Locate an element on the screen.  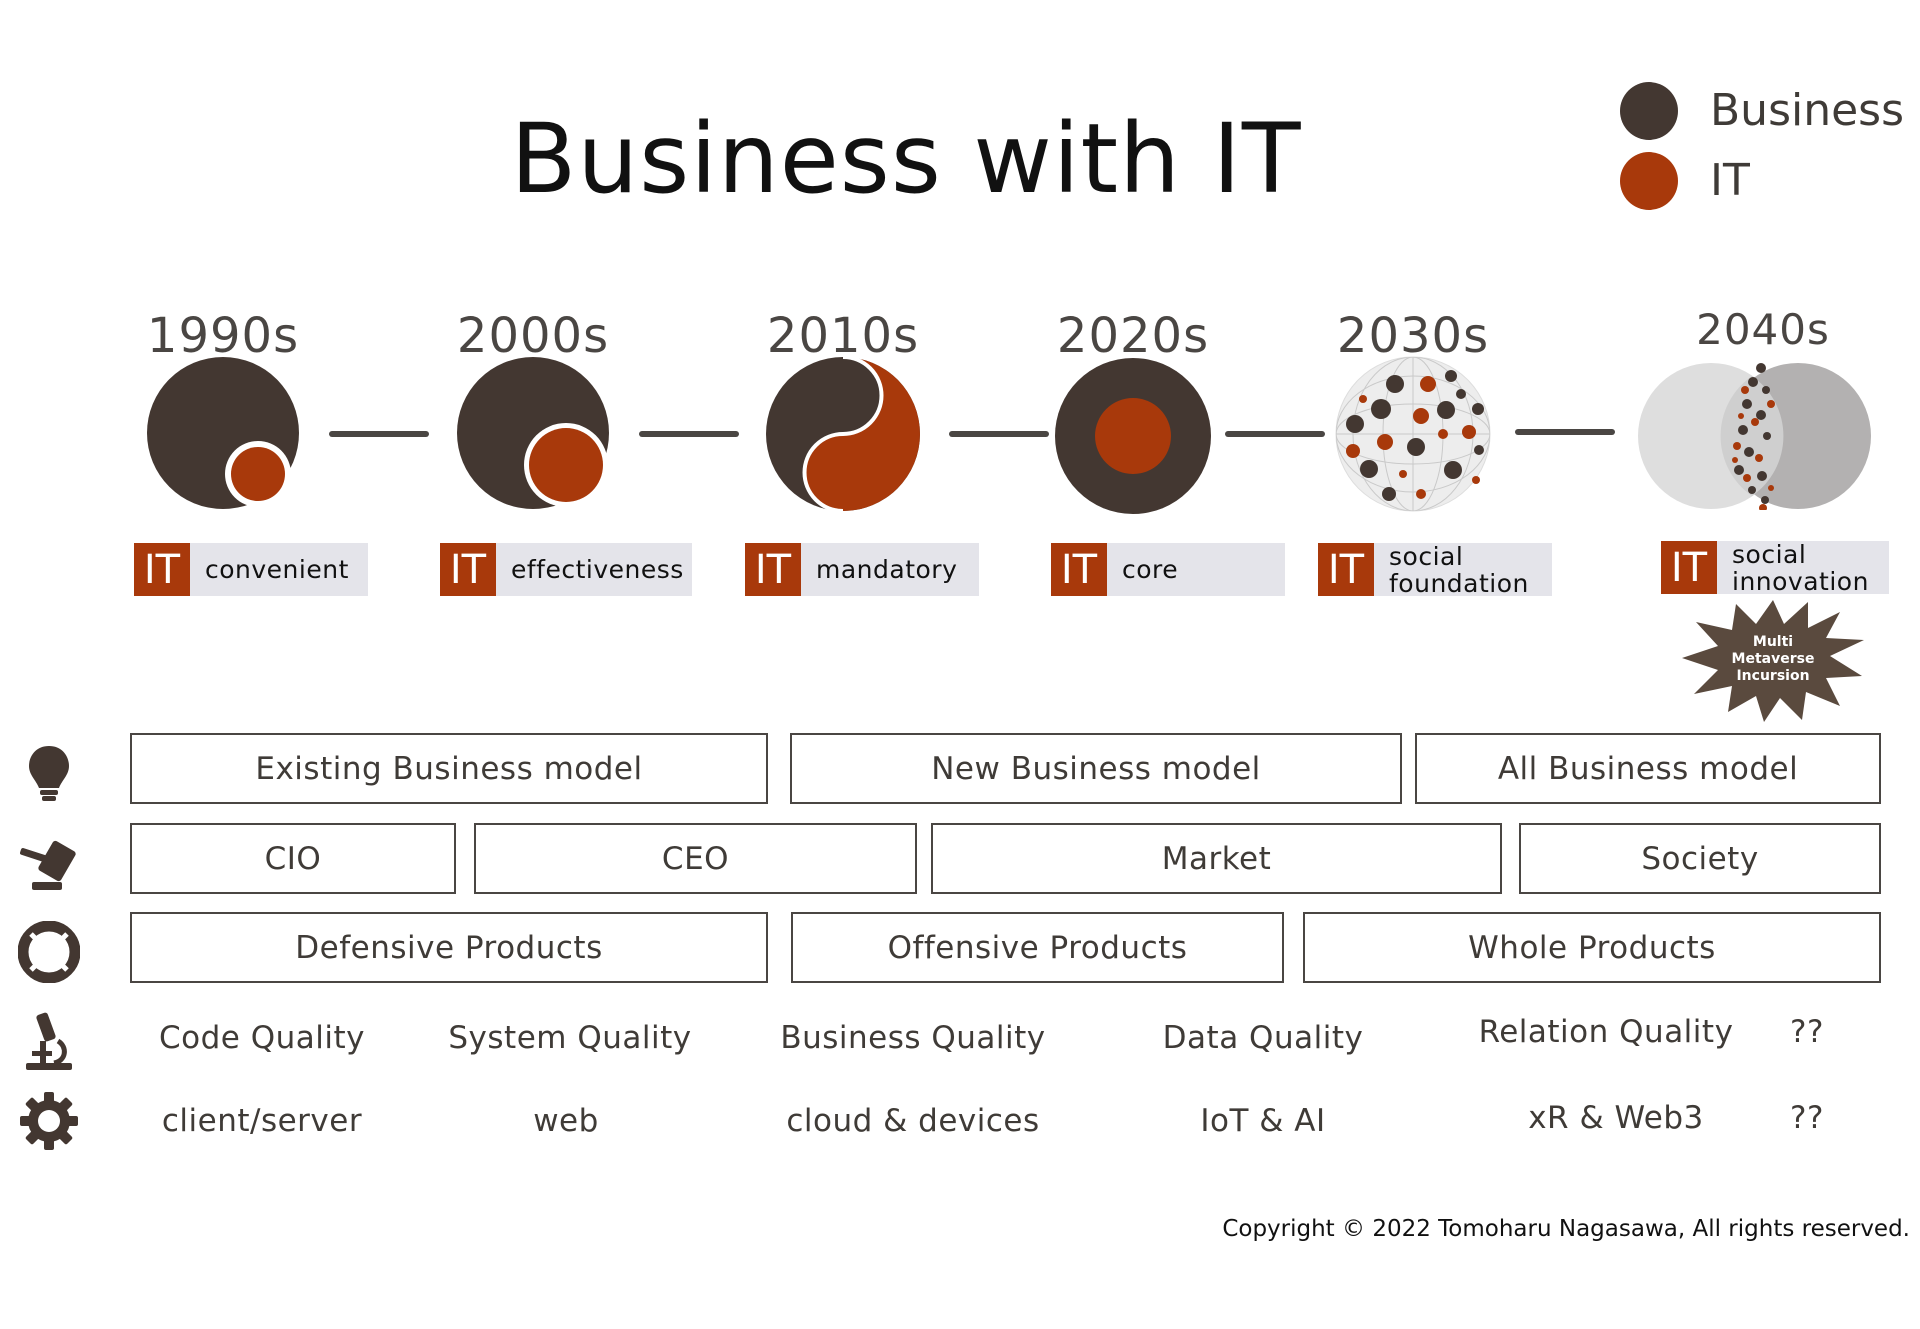
label-line: foundation is located at coordinates (1459, 583).